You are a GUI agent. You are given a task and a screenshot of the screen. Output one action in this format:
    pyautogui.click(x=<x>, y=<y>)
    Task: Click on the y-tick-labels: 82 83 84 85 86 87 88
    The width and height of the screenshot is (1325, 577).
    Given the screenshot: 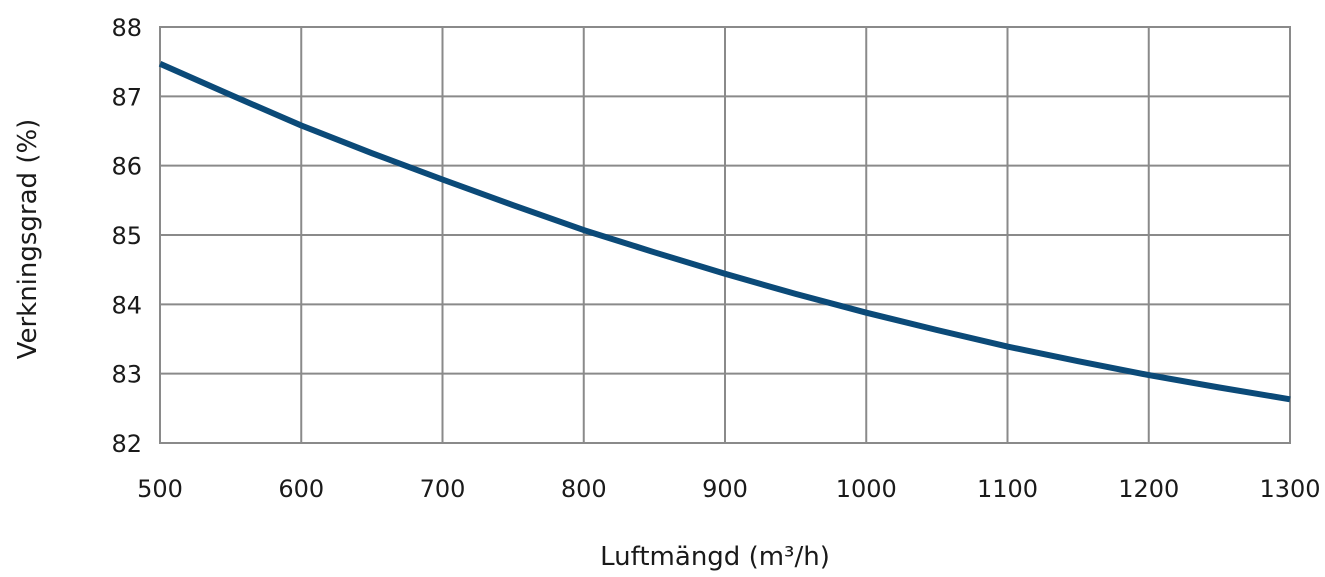 What is the action you would take?
    pyautogui.click(x=126, y=236)
    